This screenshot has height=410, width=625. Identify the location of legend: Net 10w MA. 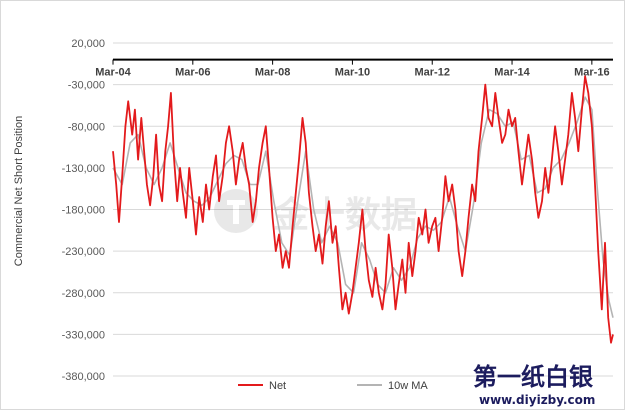
(333, 386).